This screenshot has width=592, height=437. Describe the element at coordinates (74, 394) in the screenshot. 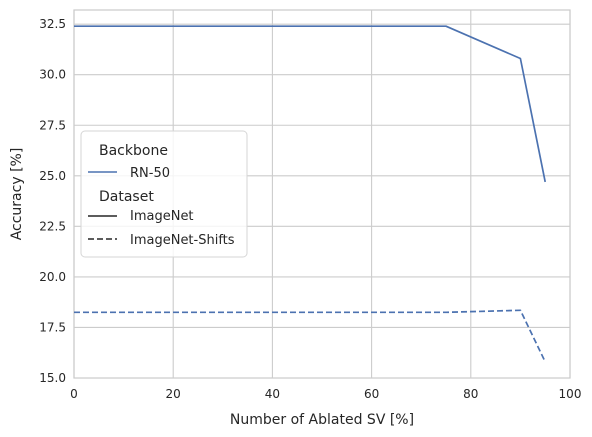

I see `x-tick-label: 0` at that location.